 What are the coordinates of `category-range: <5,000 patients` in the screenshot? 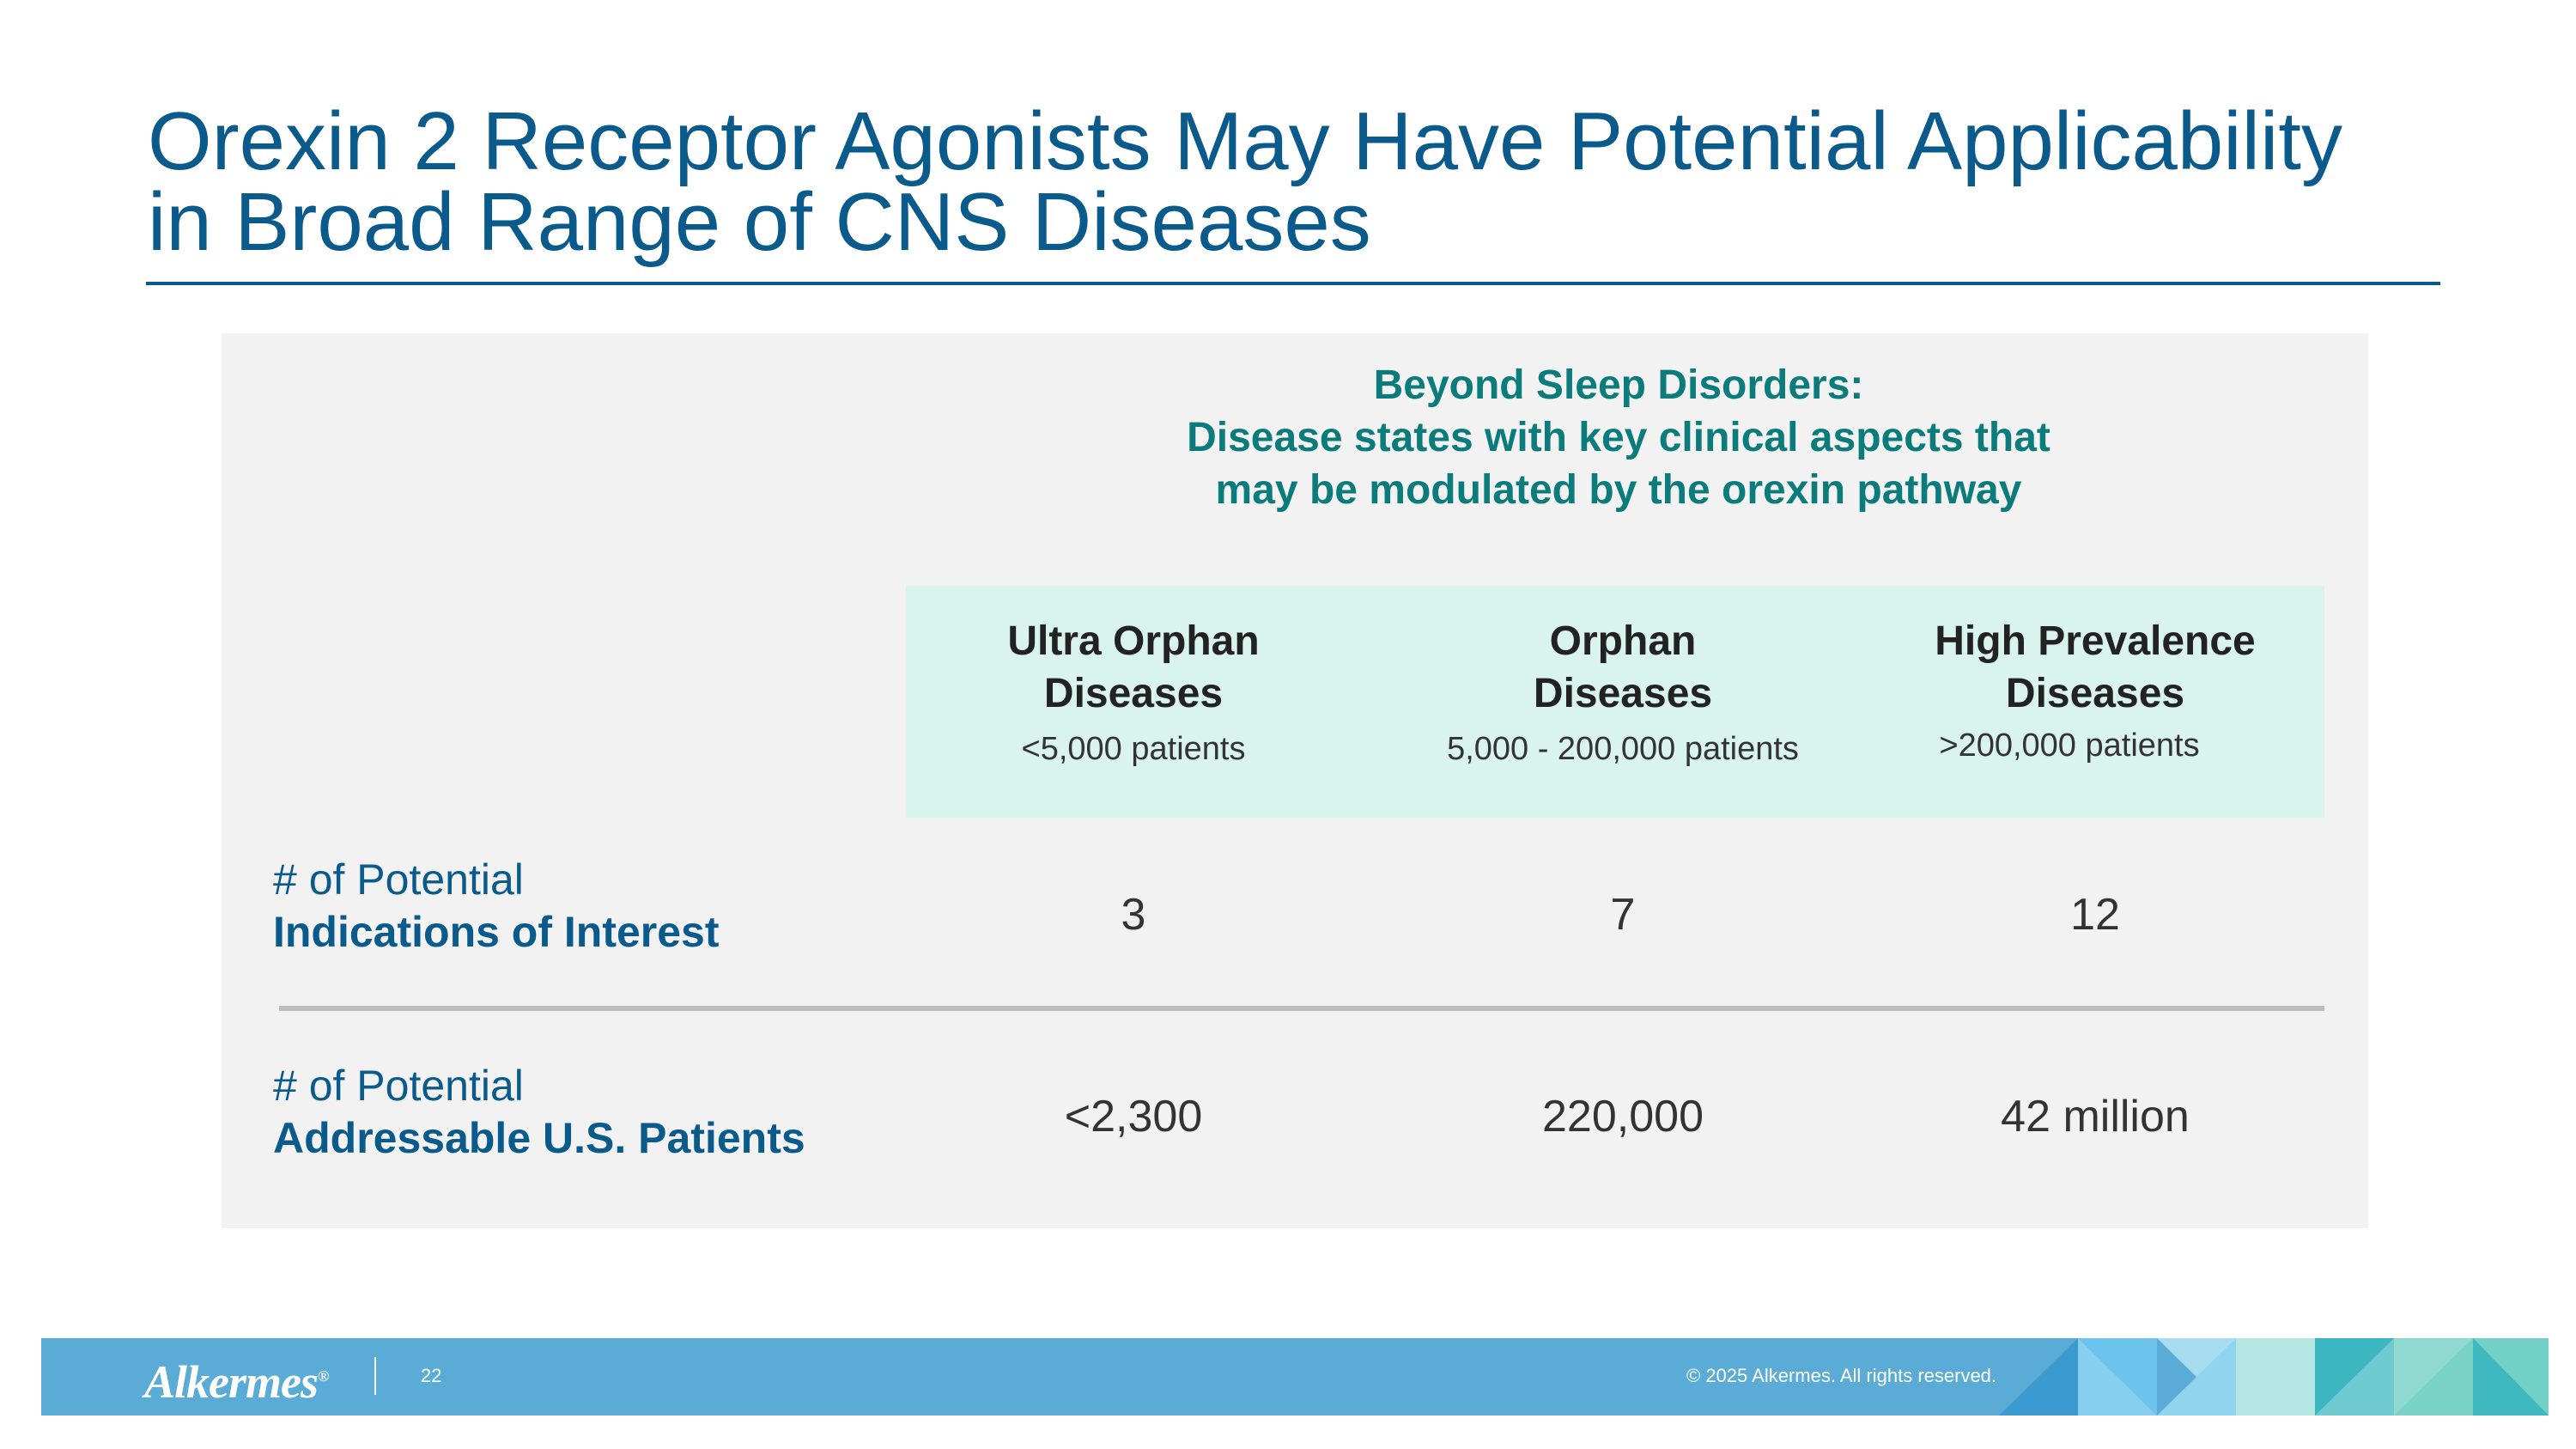 It's located at (1133, 749).